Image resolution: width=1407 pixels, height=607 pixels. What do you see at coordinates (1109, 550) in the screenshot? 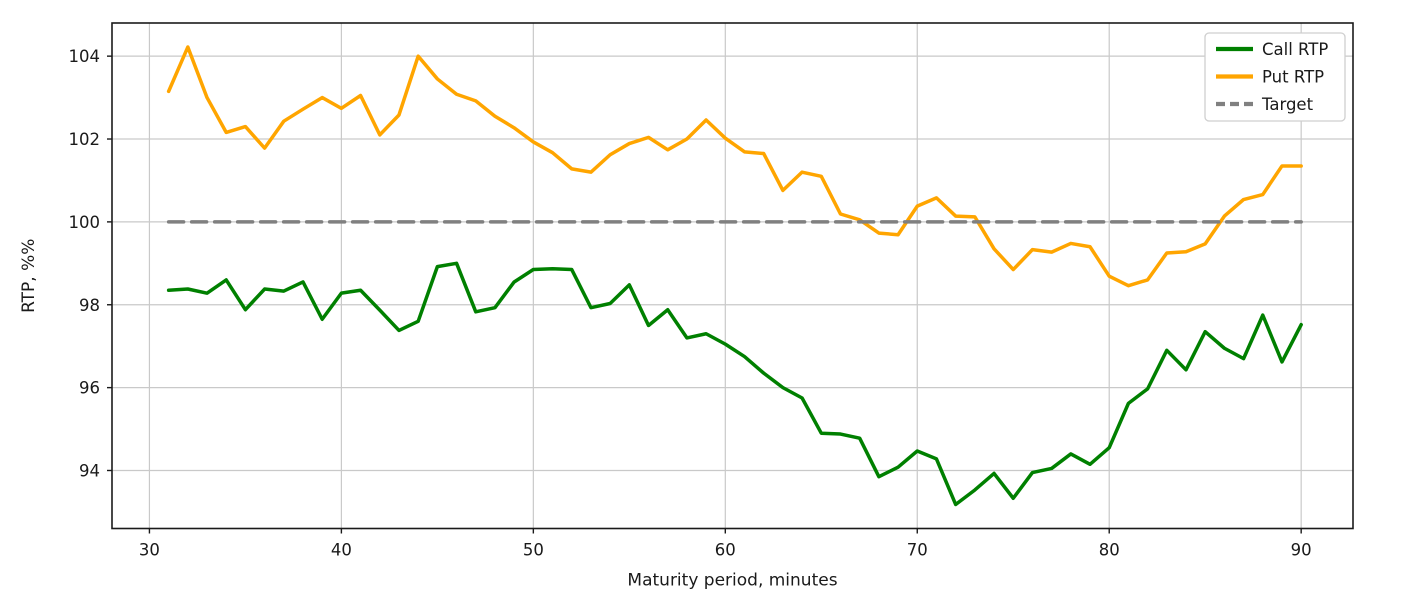
I see `x-tick-label: 80` at bounding box center [1109, 550].